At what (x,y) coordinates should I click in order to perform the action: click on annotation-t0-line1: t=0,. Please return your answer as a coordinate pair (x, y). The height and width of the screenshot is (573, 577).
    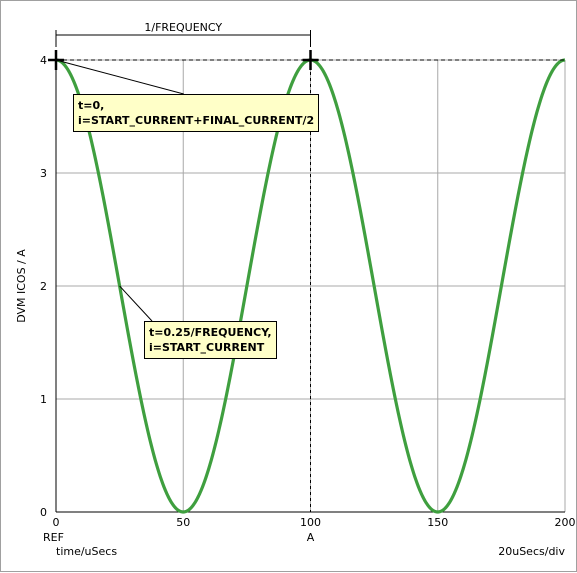
    Looking at the image, I should click on (91, 105).